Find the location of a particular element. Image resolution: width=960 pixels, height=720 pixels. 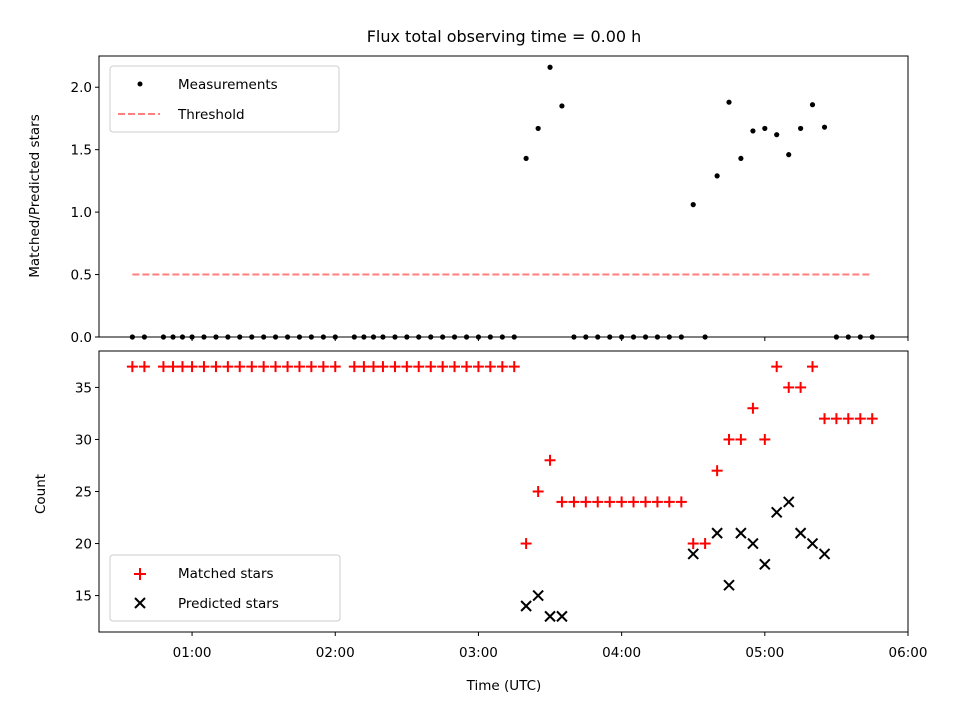

bottom-y-tick-label: 20 is located at coordinates (83, 545).